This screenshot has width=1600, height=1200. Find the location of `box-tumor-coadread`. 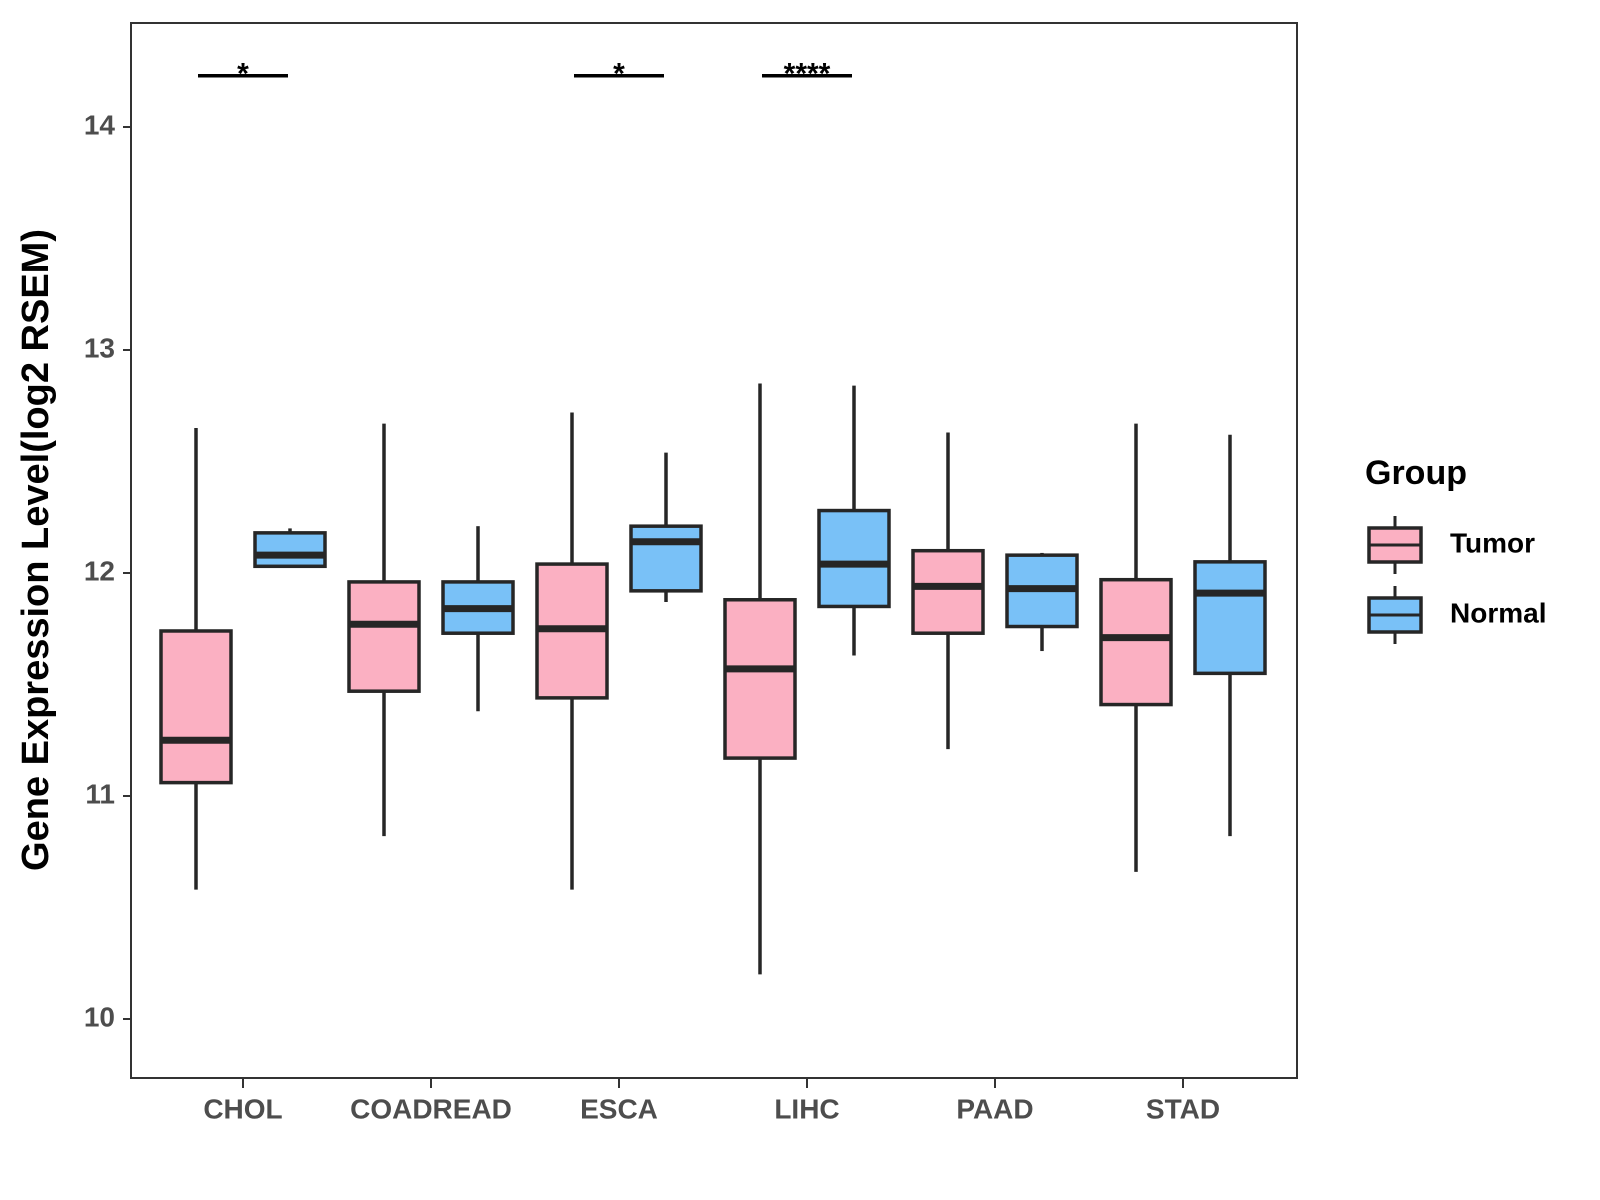

box-tumor-coadread is located at coordinates (384, 630).